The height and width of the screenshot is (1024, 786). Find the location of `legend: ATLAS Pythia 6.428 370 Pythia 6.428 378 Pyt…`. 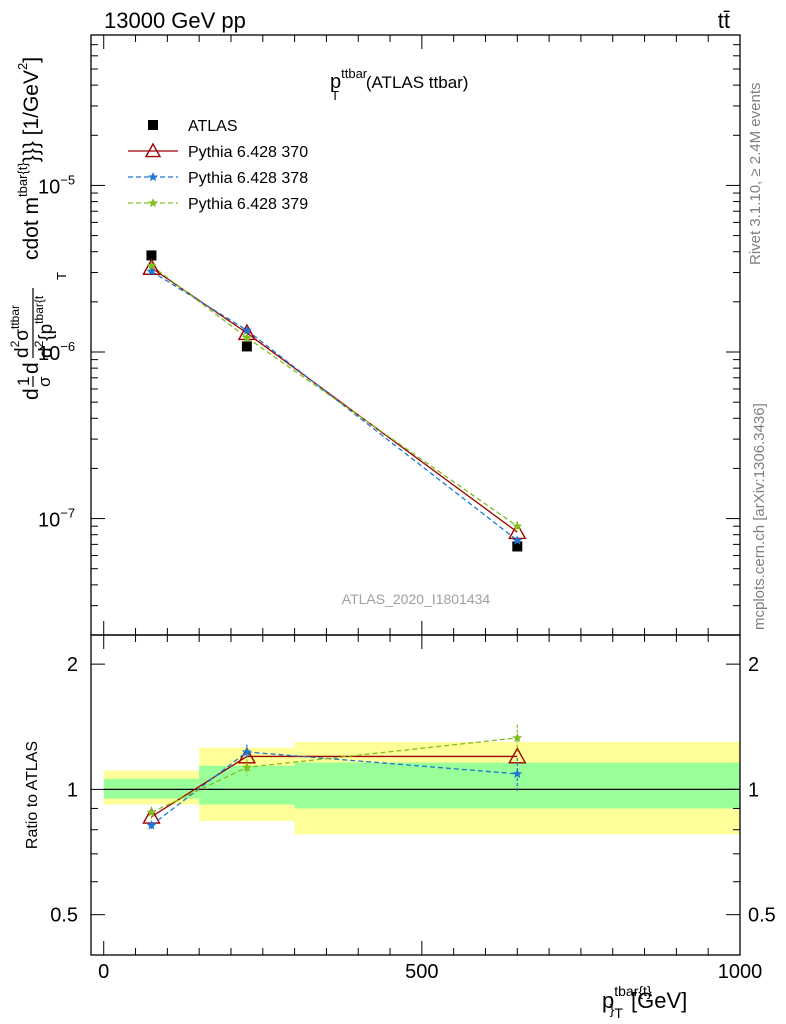

legend: ATLAS Pythia 6.428 370 Pythia 6.428 378 Pyt… is located at coordinates (218, 165).